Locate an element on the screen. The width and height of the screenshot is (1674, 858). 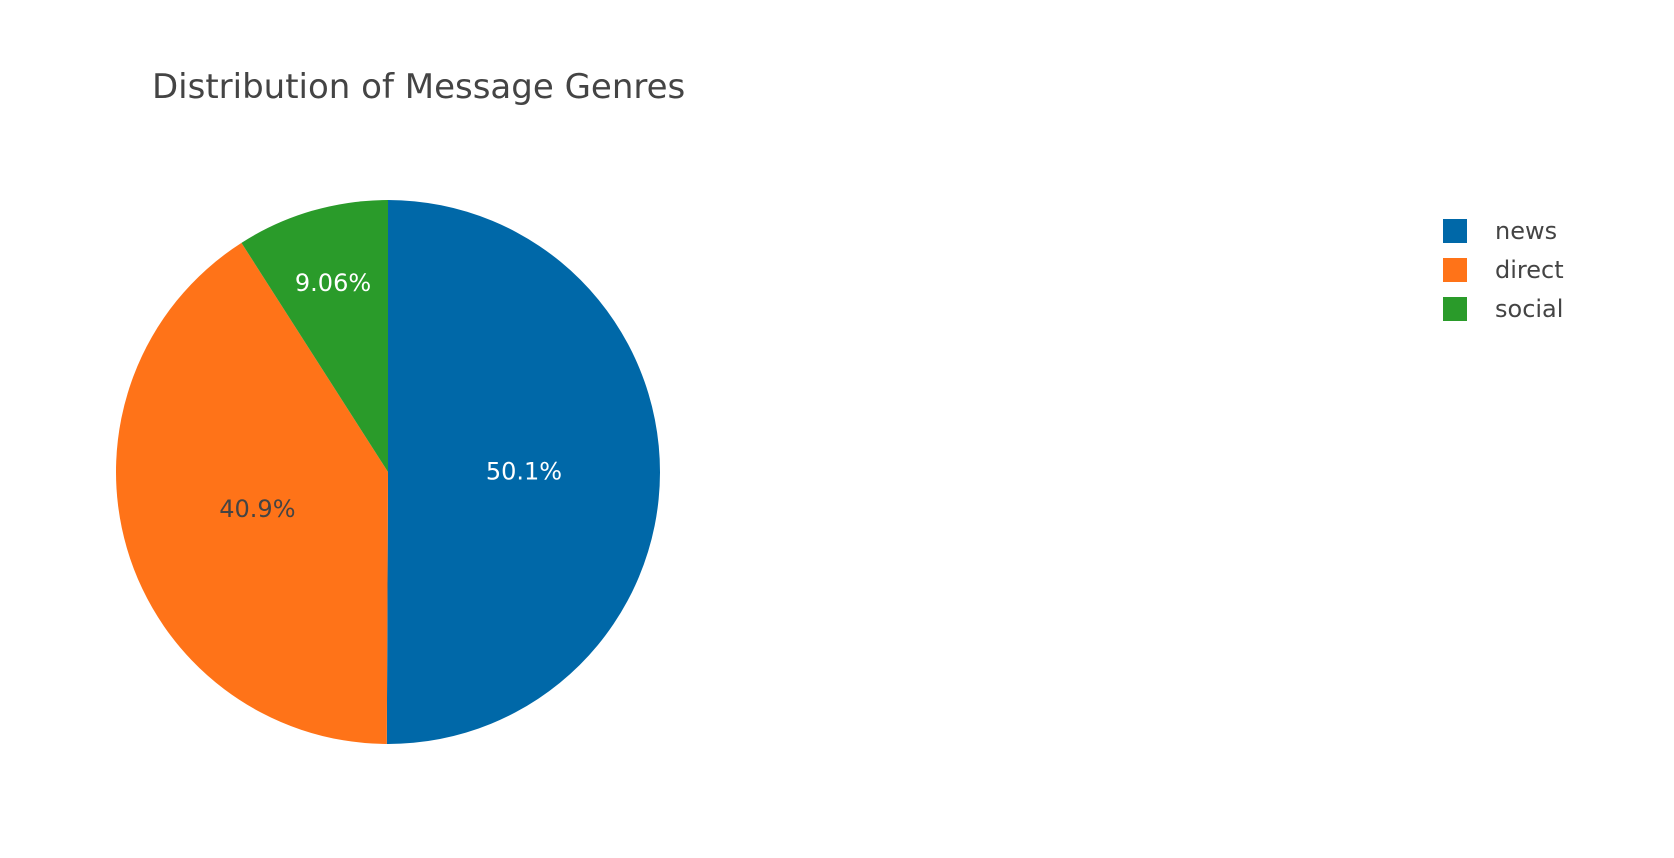
legend-label-news: news is located at coordinates (1526, 231).